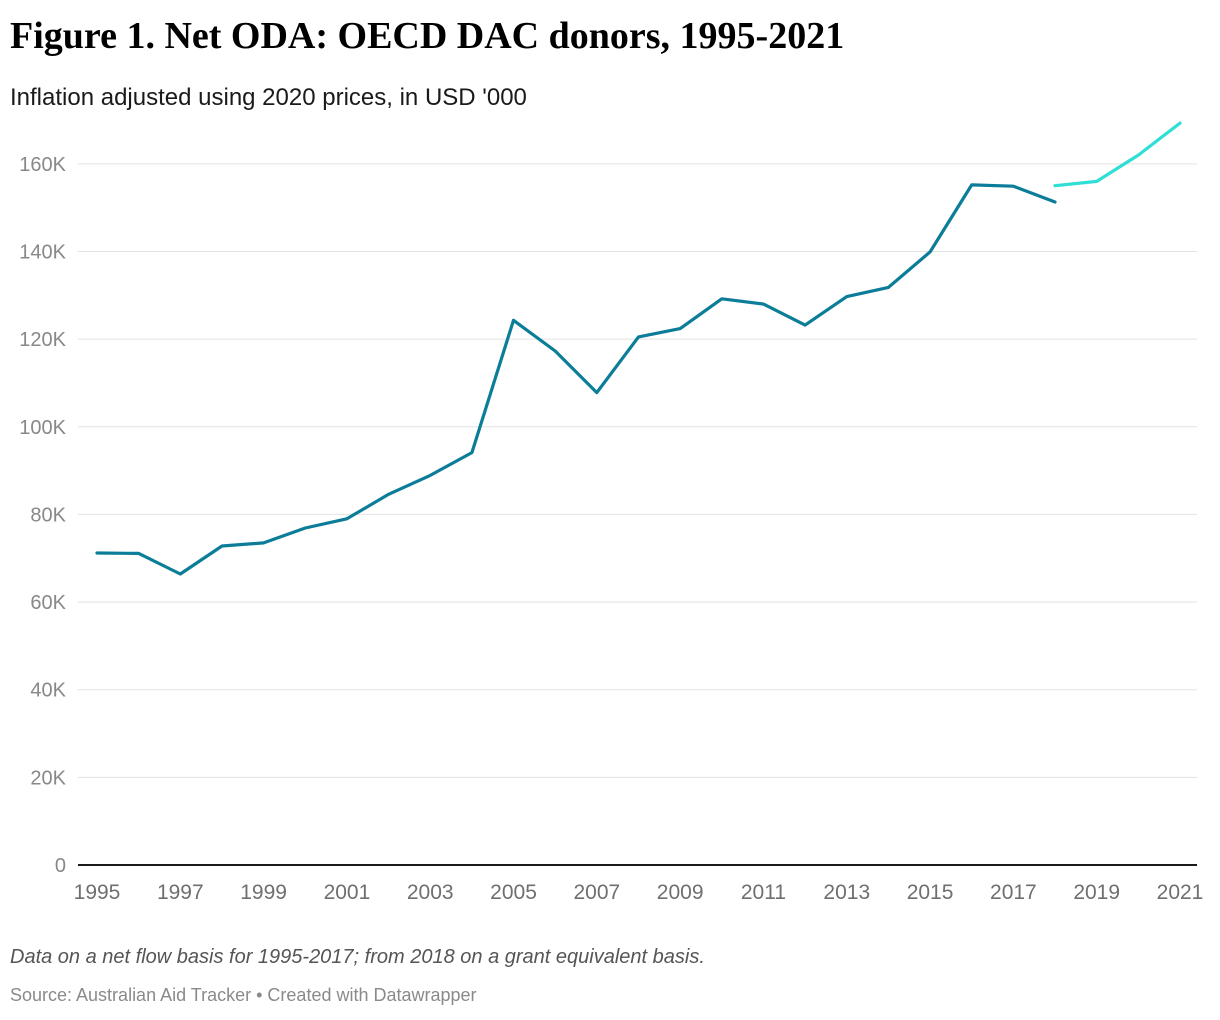  Describe the element at coordinates (60, 866) in the screenshot. I see `y-tick-label: 0` at that location.